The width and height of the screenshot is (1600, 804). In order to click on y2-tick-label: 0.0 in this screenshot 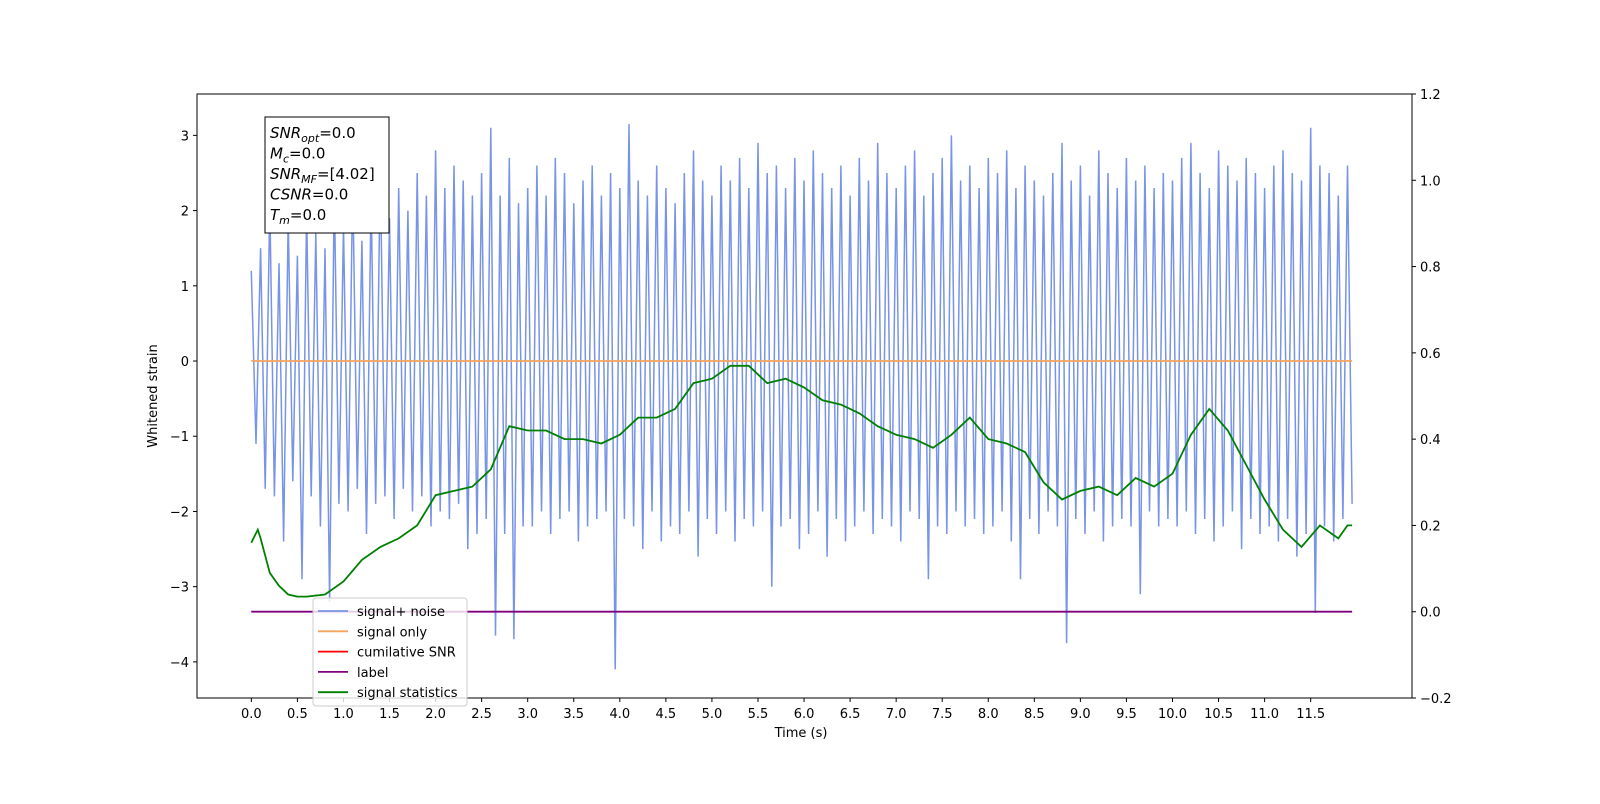, I will do `click(1430, 613)`.